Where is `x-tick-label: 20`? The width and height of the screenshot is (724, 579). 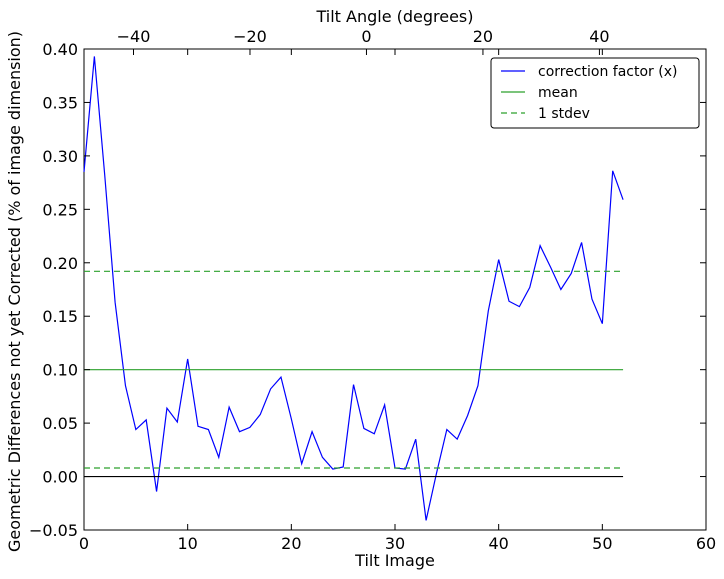 x-tick-label: 20 is located at coordinates (291, 543).